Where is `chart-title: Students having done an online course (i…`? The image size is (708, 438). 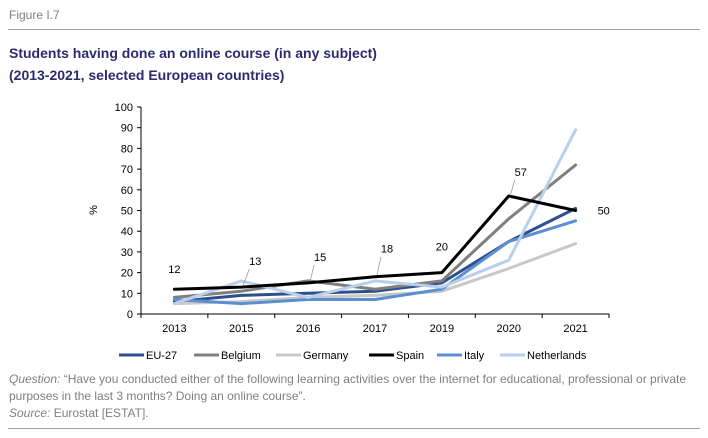 chart-title: Students having done an online course (i… is located at coordinates (193, 64).